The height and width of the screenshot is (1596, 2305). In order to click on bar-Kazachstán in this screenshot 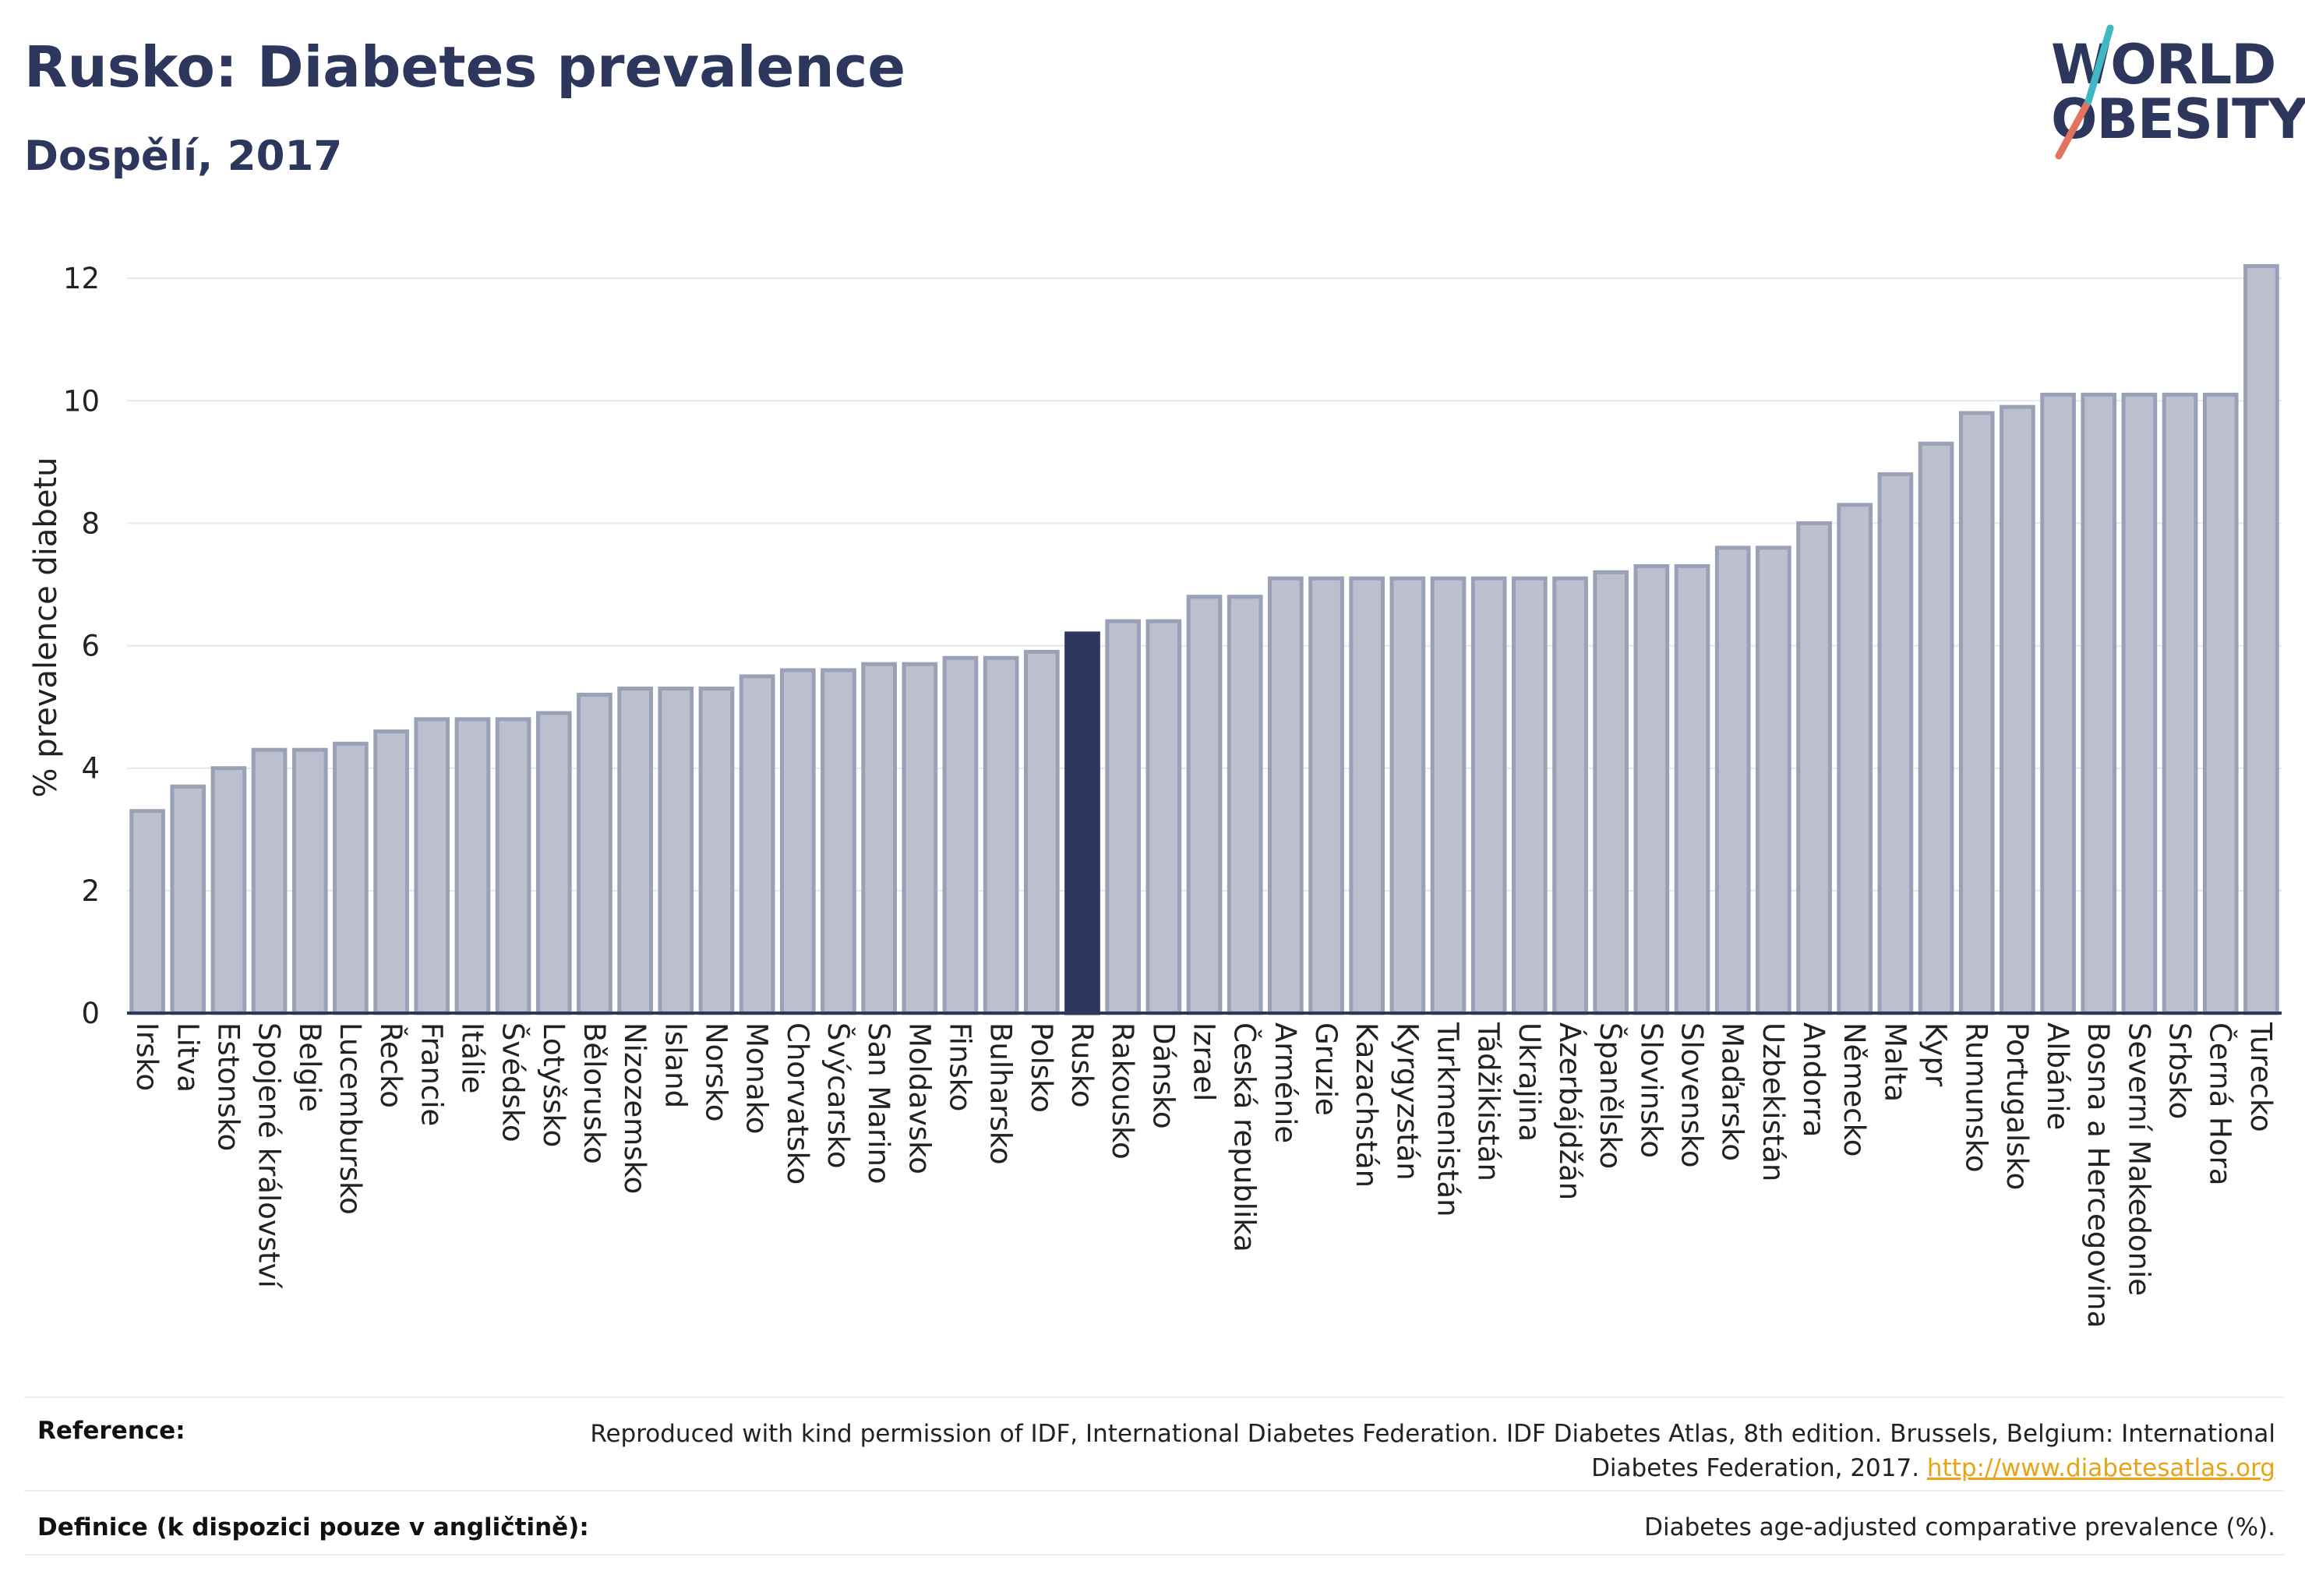, I will do `click(1367, 795)`.